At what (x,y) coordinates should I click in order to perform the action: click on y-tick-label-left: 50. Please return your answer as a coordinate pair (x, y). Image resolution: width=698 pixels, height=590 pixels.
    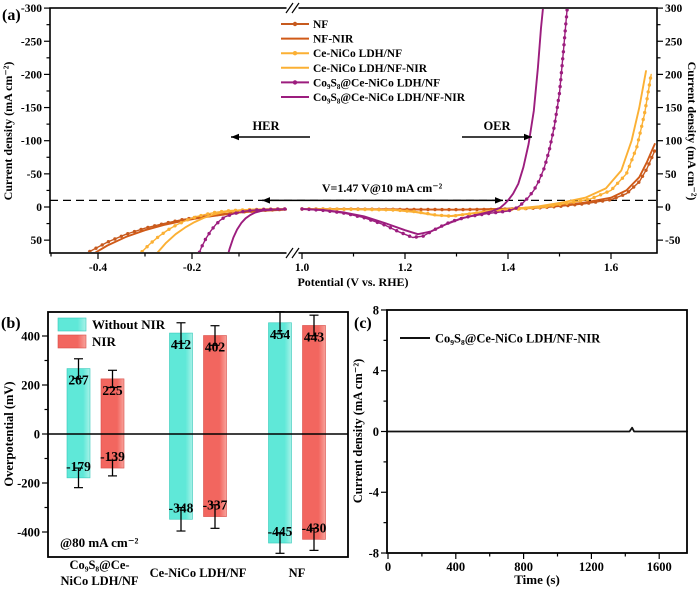
    Looking at the image, I should click on (37, 241).